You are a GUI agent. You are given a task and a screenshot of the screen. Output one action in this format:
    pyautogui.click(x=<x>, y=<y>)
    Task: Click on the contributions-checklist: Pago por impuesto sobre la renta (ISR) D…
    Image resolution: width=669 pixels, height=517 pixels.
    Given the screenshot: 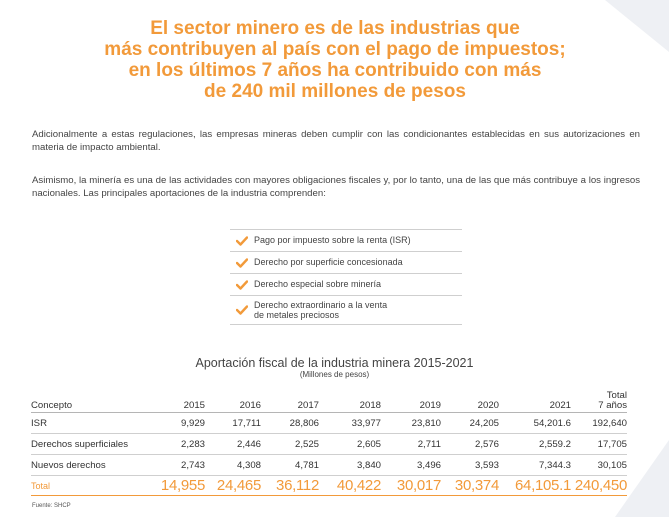 What is the action you would take?
    pyautogui.click(x=346, y=277)
    